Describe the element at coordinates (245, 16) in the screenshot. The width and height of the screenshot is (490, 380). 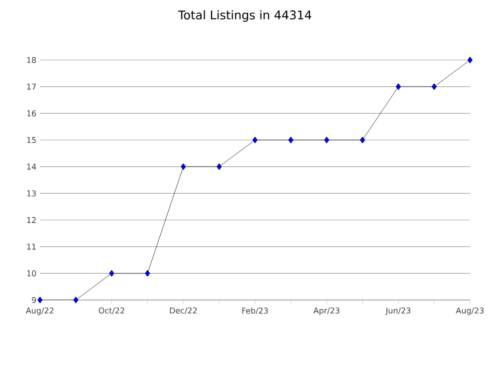
I see `chart-title: Total Listings in 44314` at that location.